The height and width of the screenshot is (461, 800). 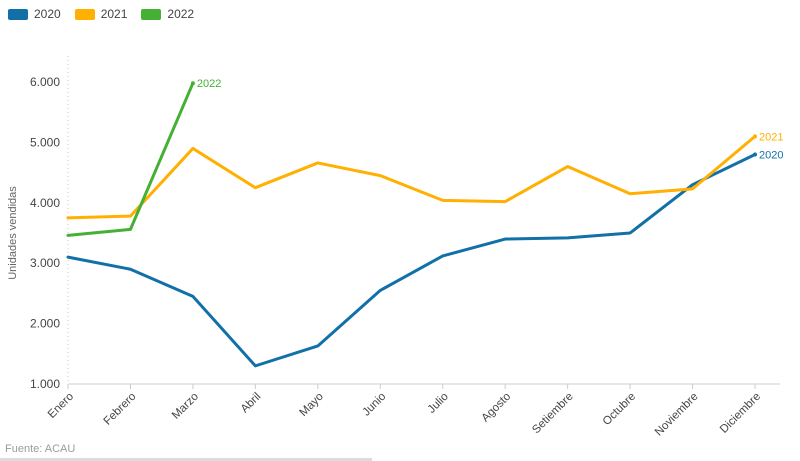 What do you see at coordinates (130, 159) in the screenshot?
I see `series-line-2022` at bounding box center [130, 159].